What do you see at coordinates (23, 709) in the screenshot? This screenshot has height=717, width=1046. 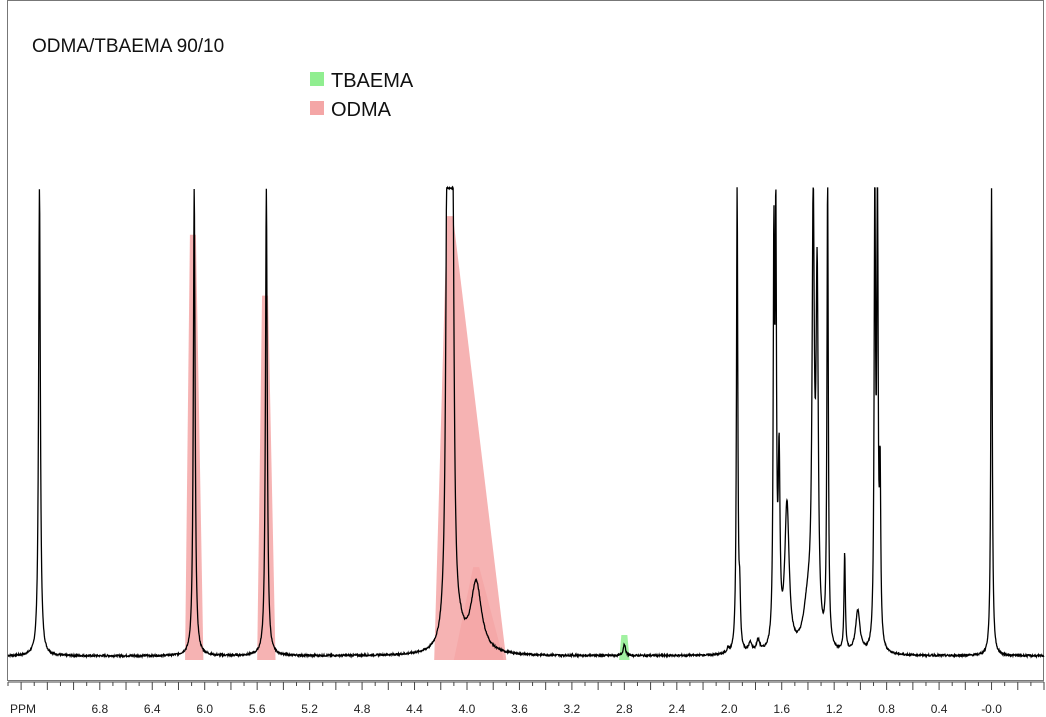 I see `x-axis-unit-label: PPM` at bounding box center [23, 709].